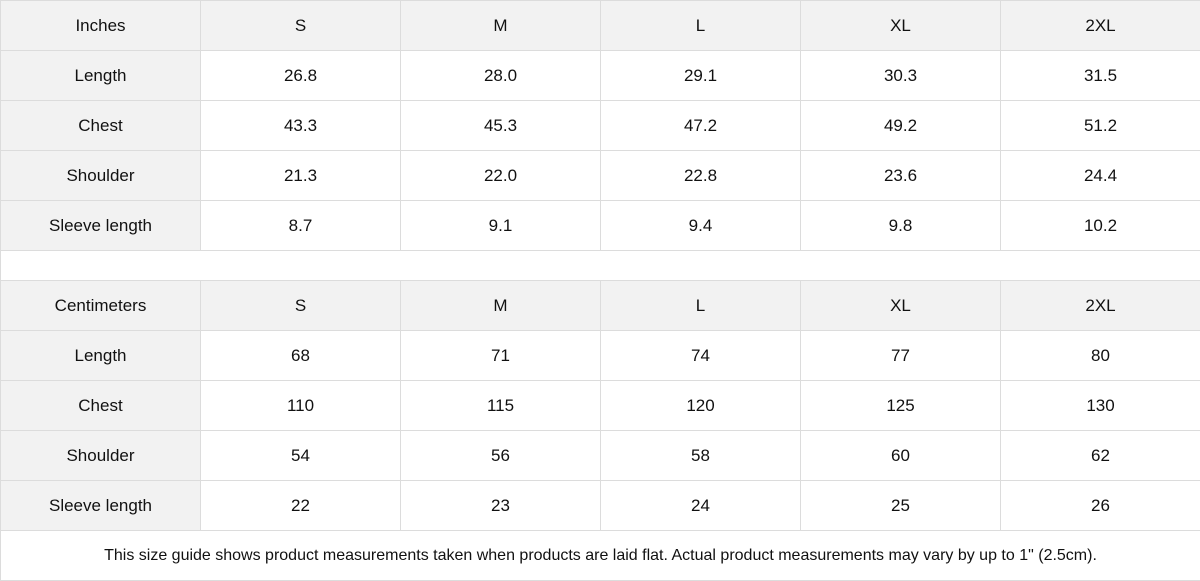 This screenshot has height=581, width=1200. I want to click on measurement-value: 58, so click(701, 456).